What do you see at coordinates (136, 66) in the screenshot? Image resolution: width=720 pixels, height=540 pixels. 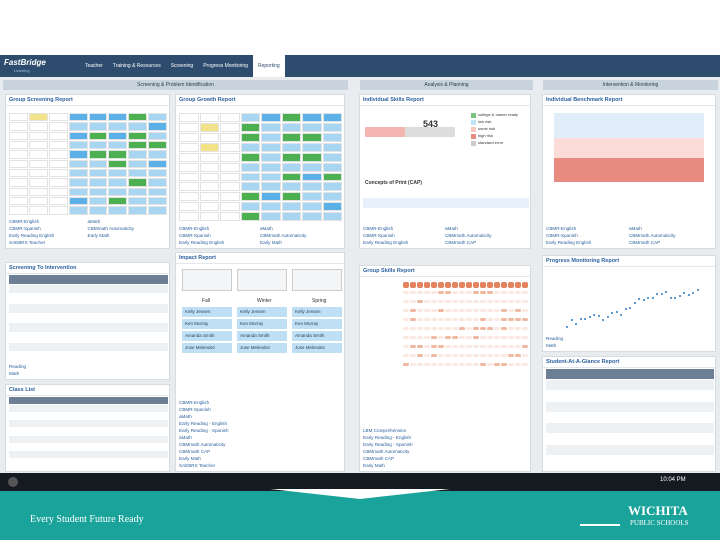 I see `nav-tab: Training & Resources` at bounding box center [136, 66].